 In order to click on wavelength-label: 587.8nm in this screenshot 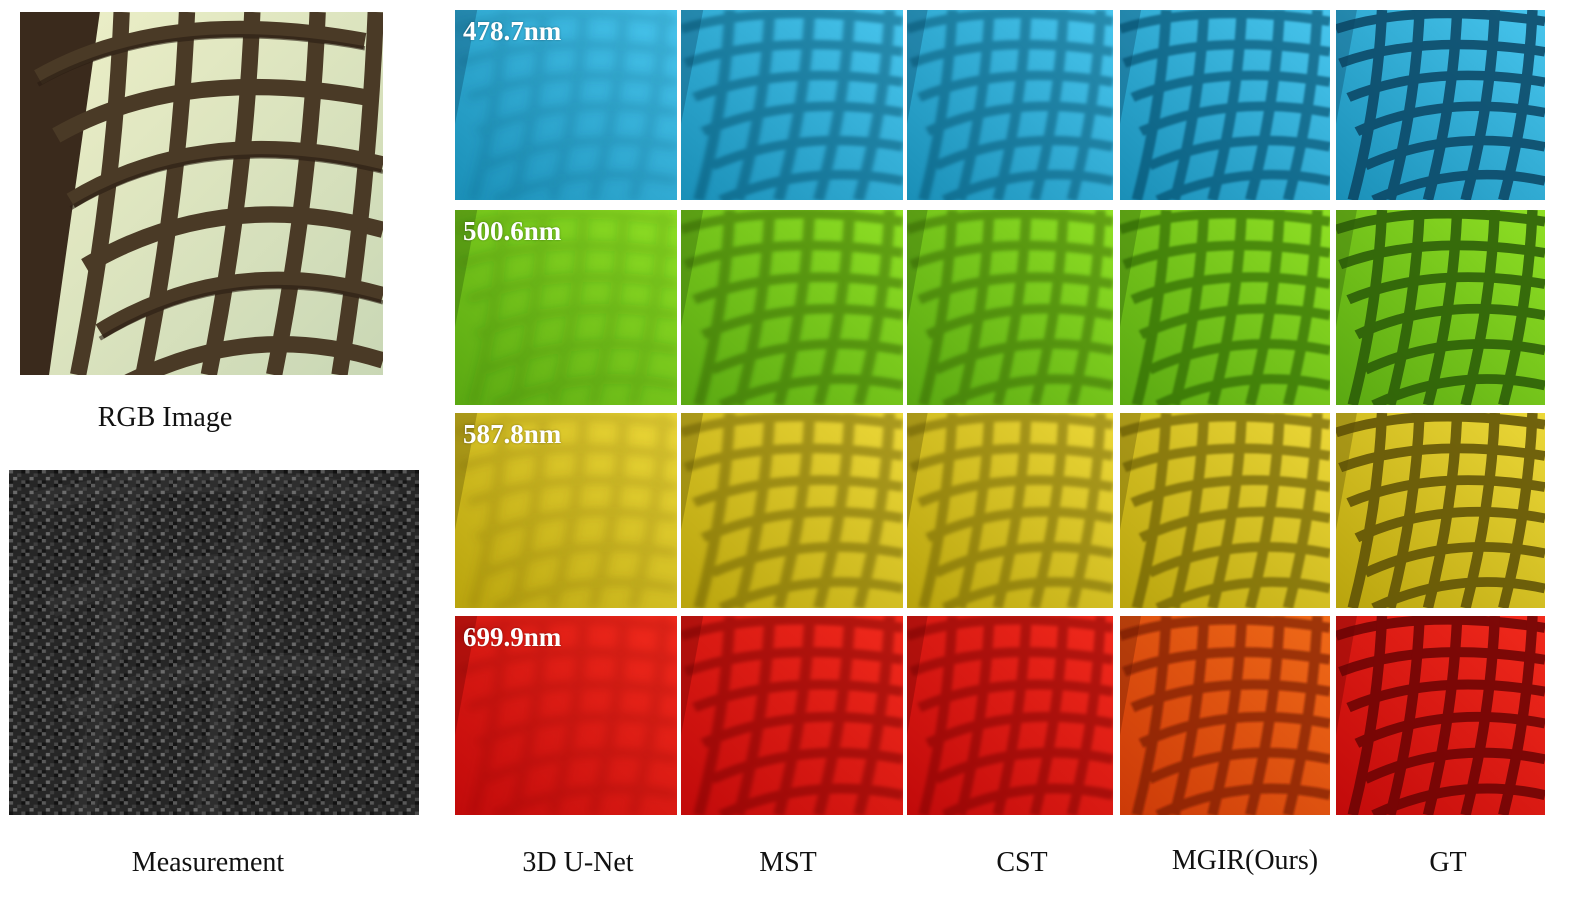, I will do `click(512, 434)`.